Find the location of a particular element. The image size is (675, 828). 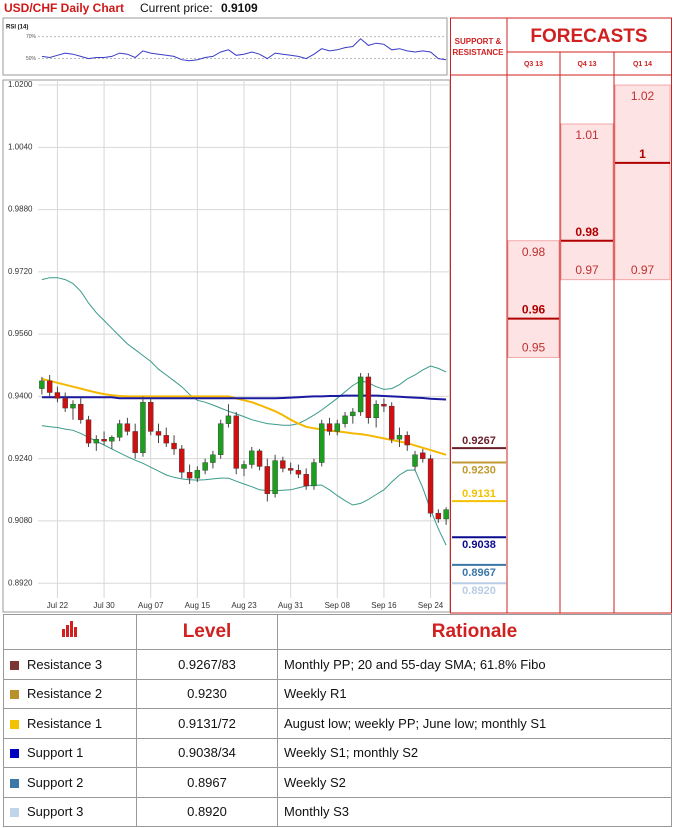

level-name-cell: Resistance 3 is located at coordinates (70, 664).